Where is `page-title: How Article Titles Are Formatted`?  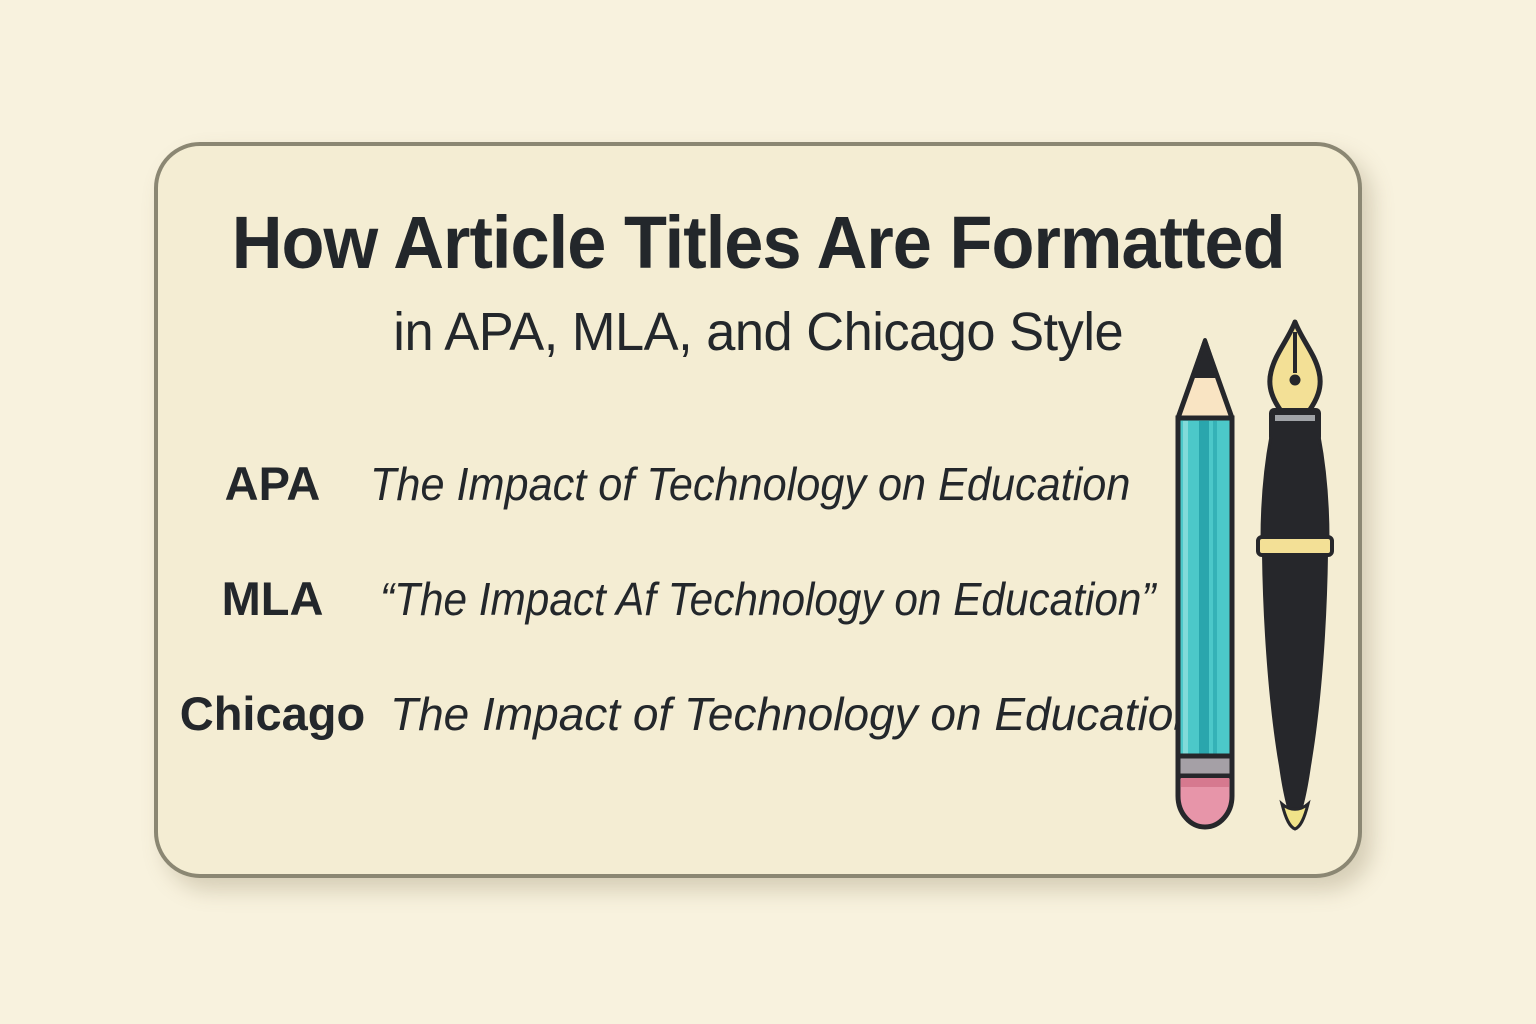
page-title: How Article Titles Are Formatted is located at coordinates (758, 242).